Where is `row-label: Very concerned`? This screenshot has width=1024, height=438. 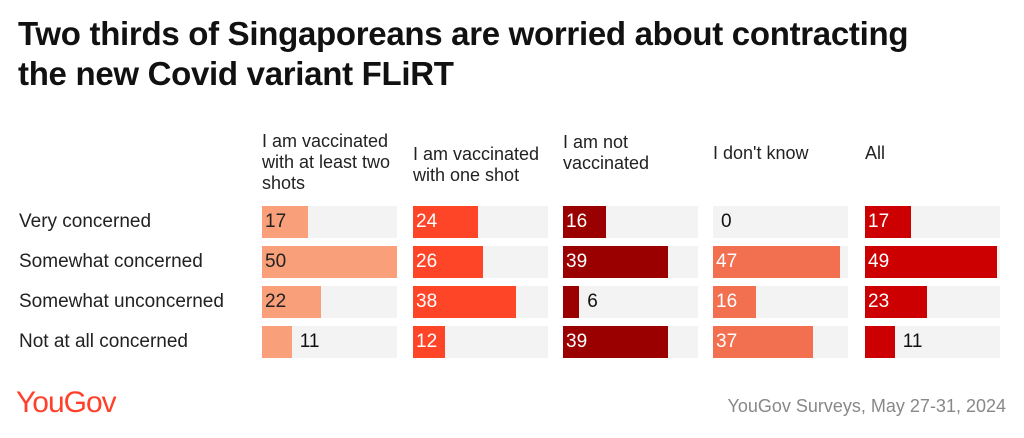
row-label: Very concerned is located at coordinates (85, 221).